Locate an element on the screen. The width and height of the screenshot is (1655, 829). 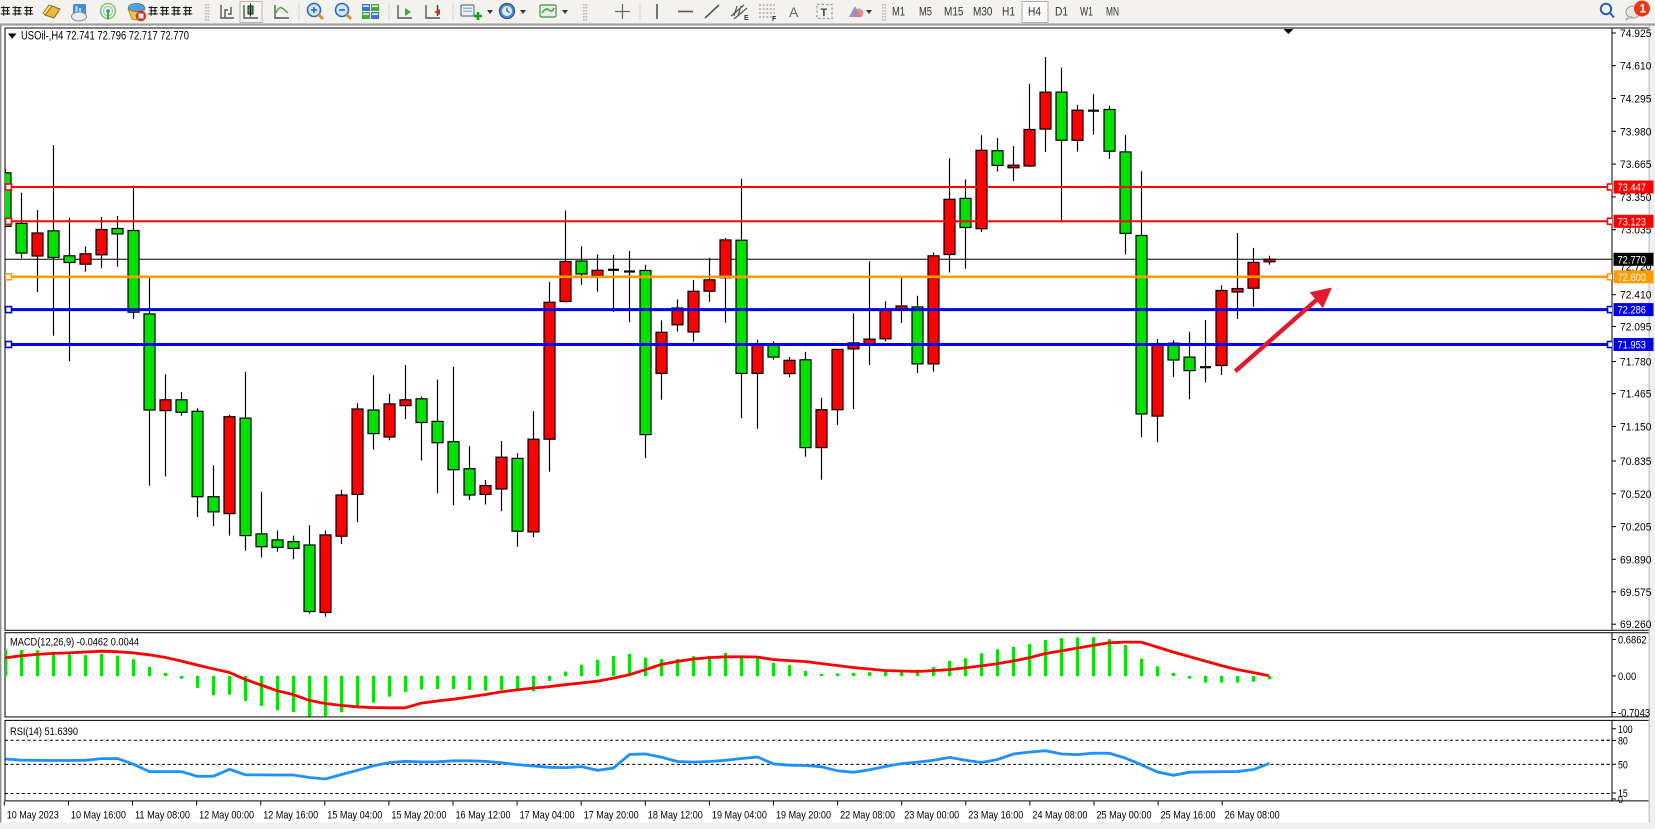
svg-text: 71.465 is located at coordinates (1636, 395).